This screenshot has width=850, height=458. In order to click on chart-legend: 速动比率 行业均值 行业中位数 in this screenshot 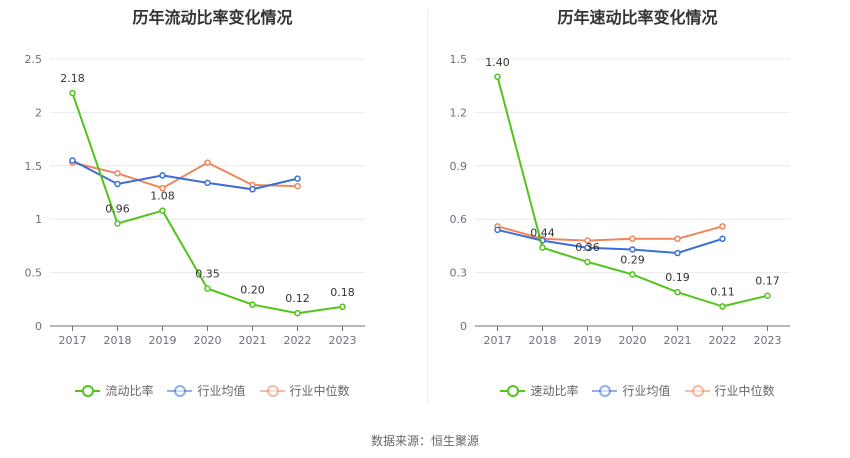, I will do `click(637, 390)`.